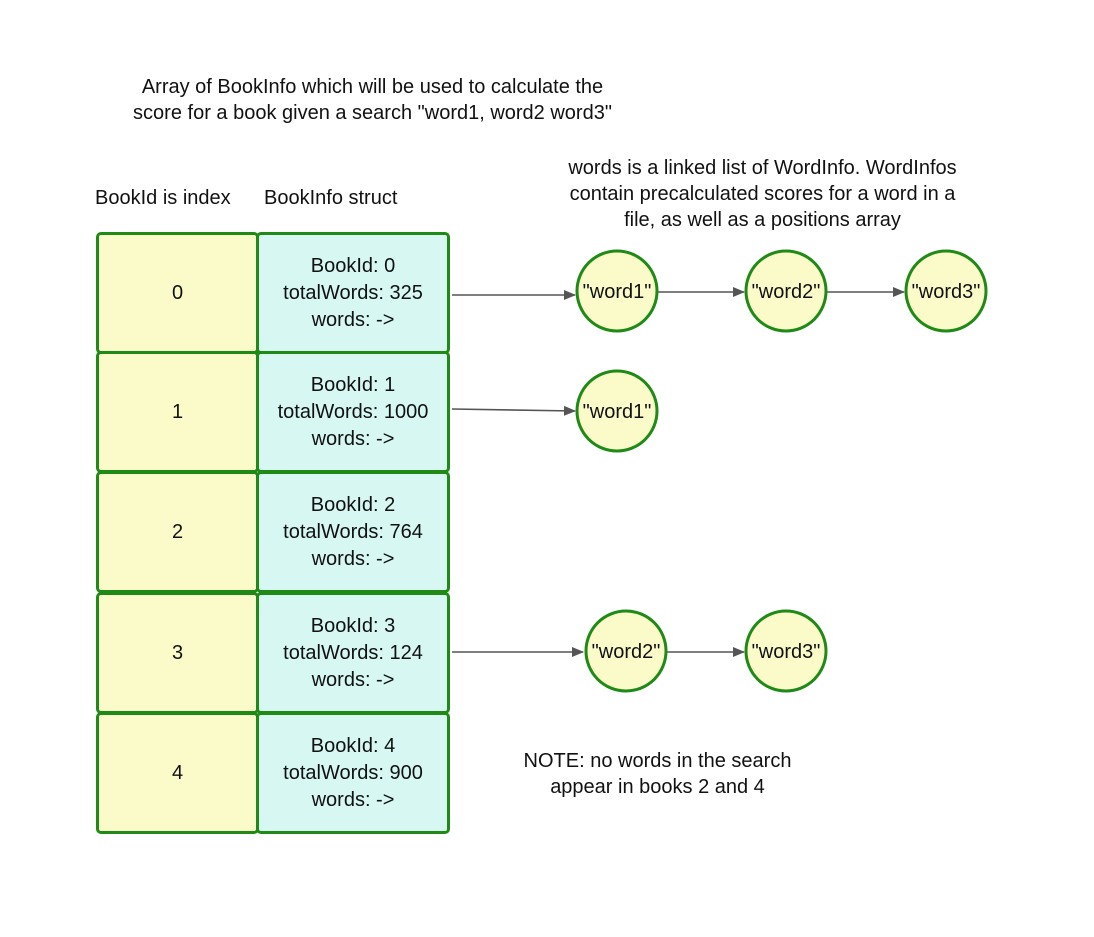 Image resolution: width=1094 pixels, height=937 pixels. I want to click on bookinfo-bookid: BookId: 2, so click(353, 504).